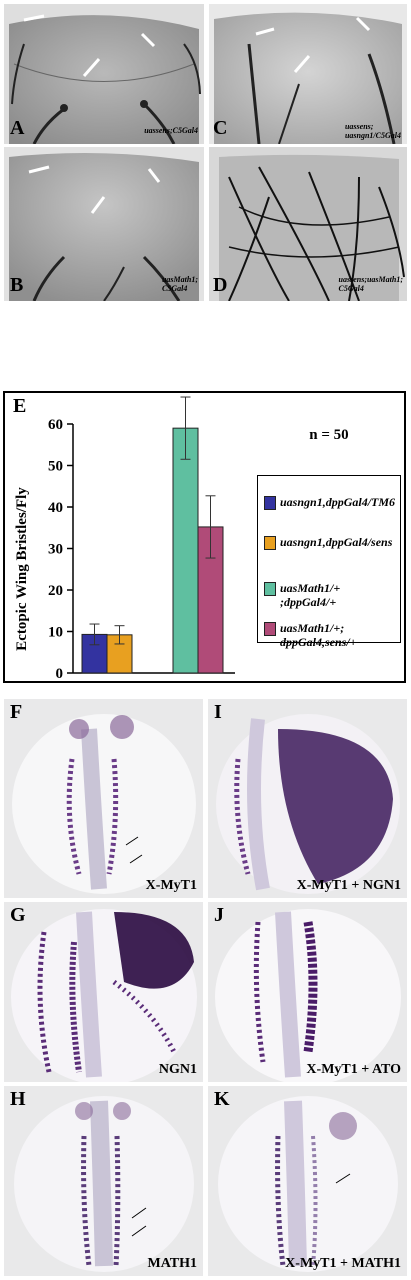 The width and height of the screenshot is (411, 1280). I want to click on panel-i-image, so click(307, 798).